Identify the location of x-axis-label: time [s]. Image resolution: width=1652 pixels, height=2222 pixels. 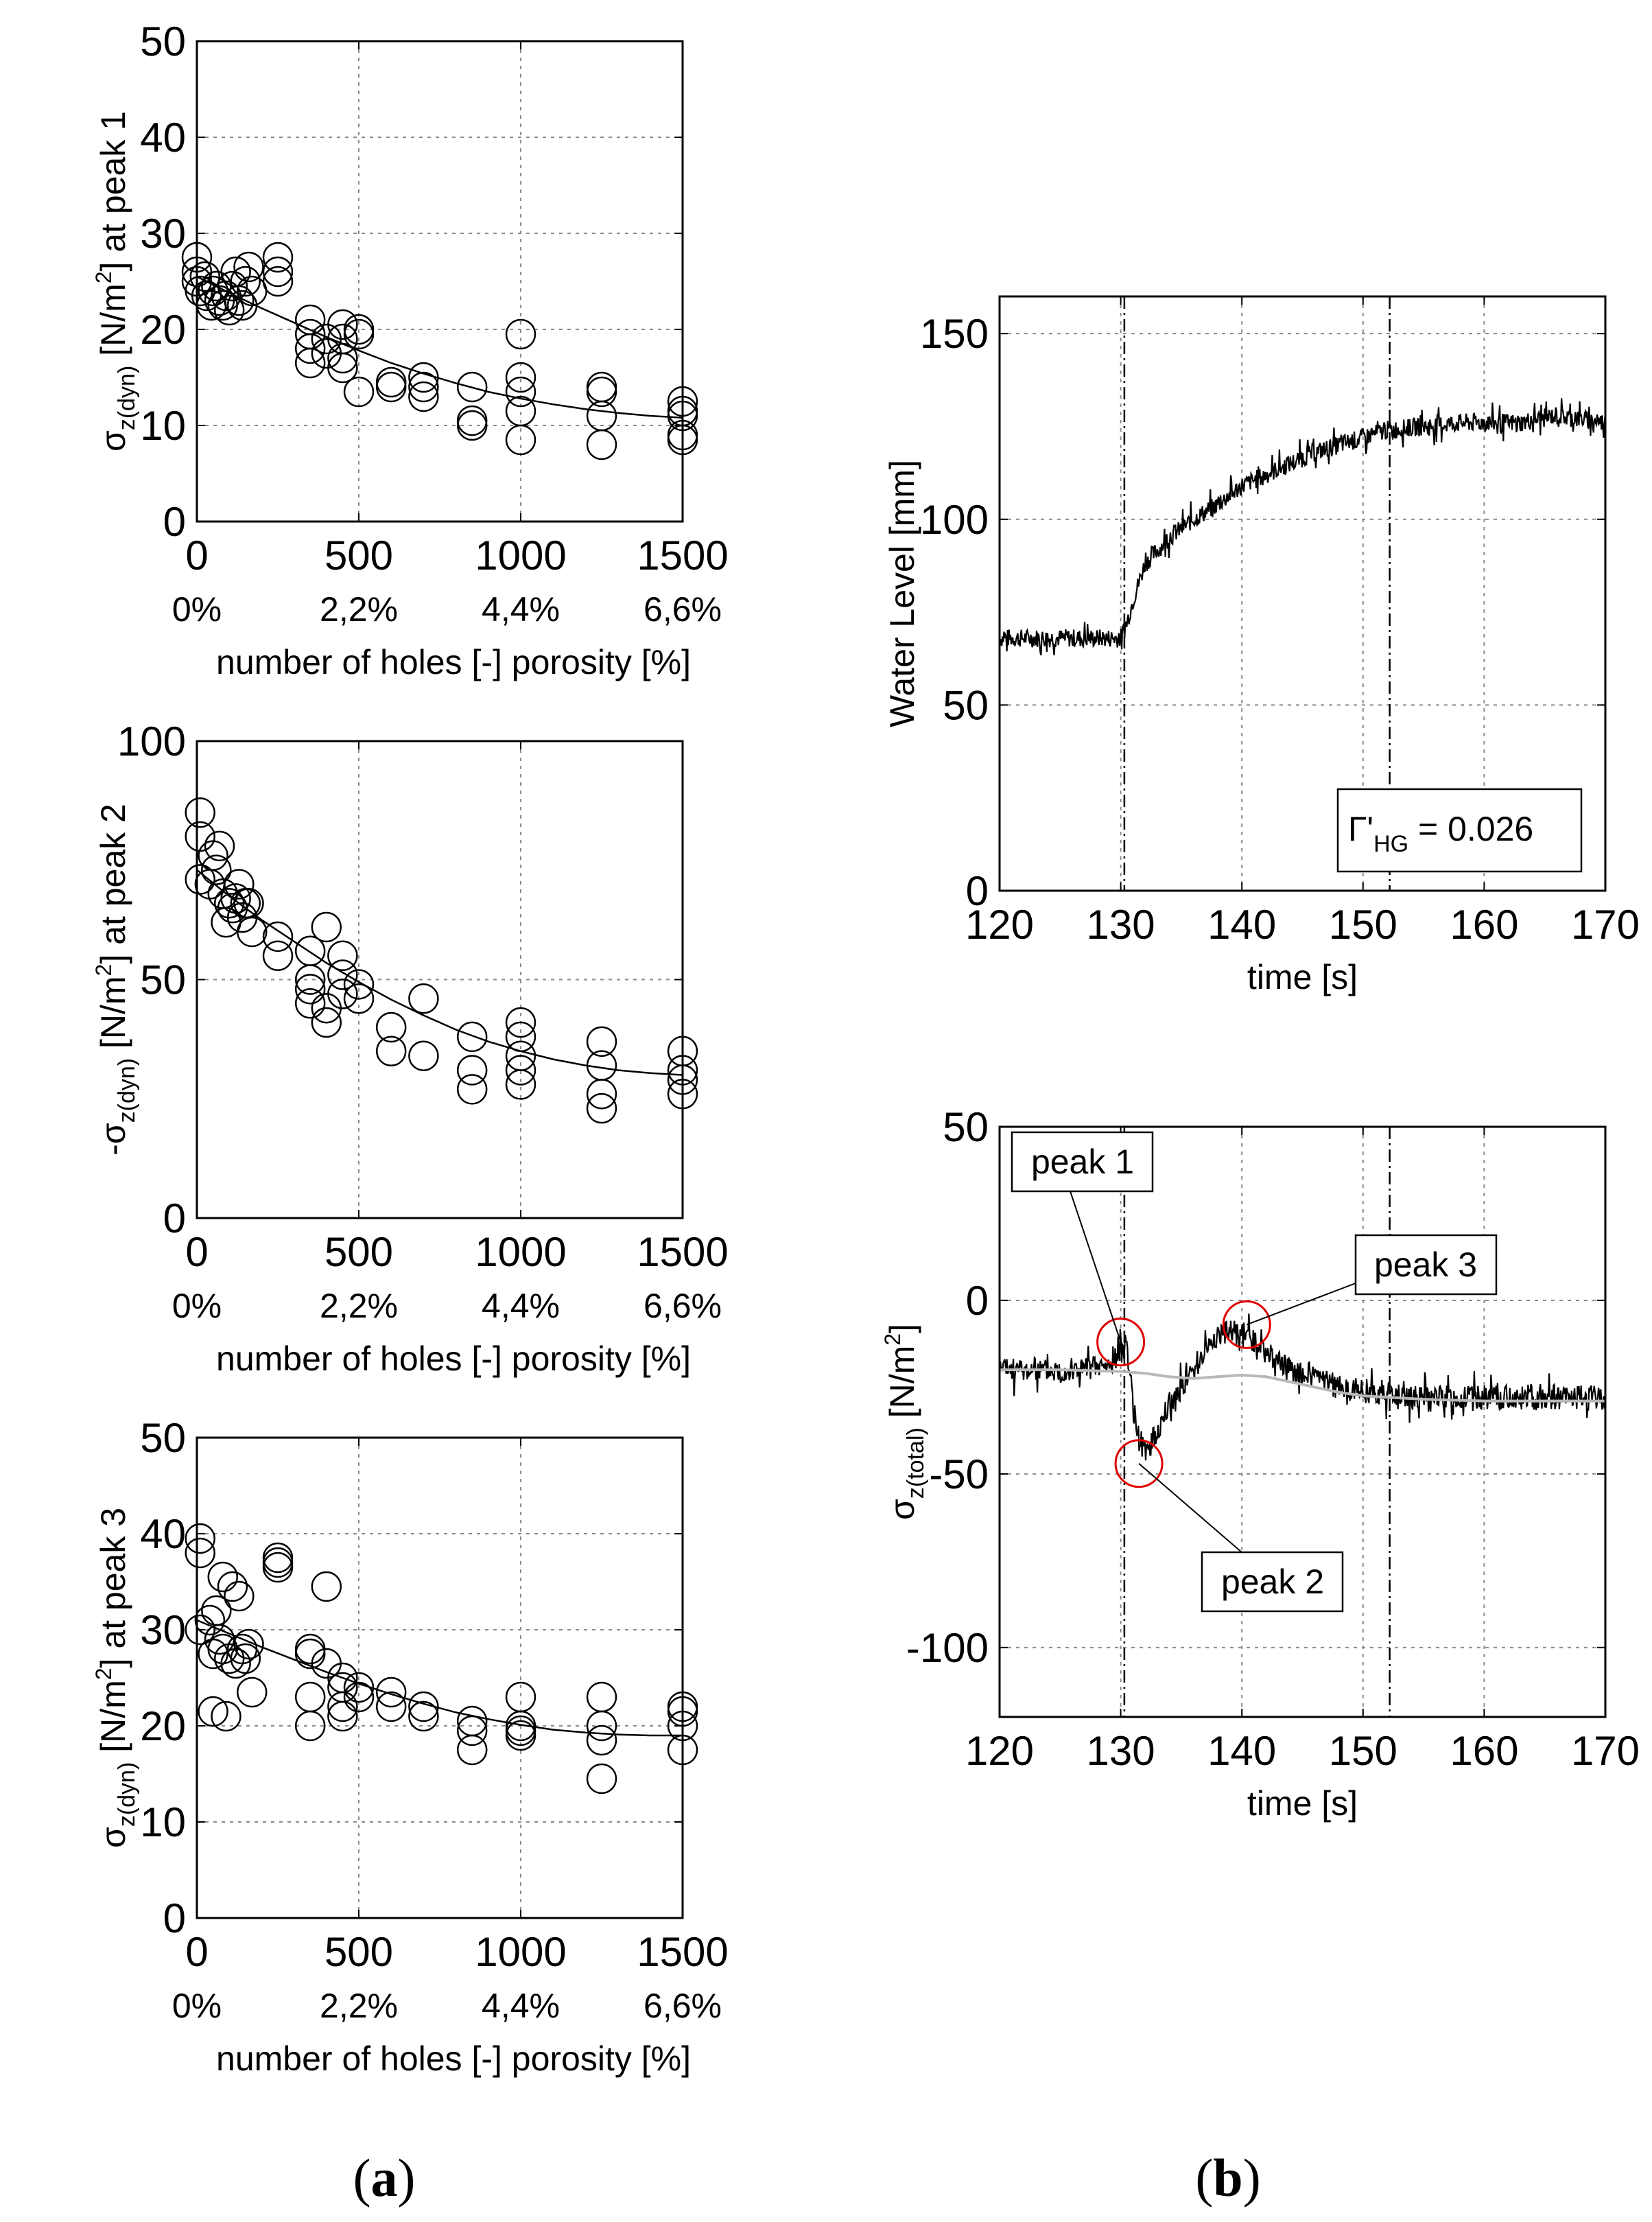
(1302, 1803).